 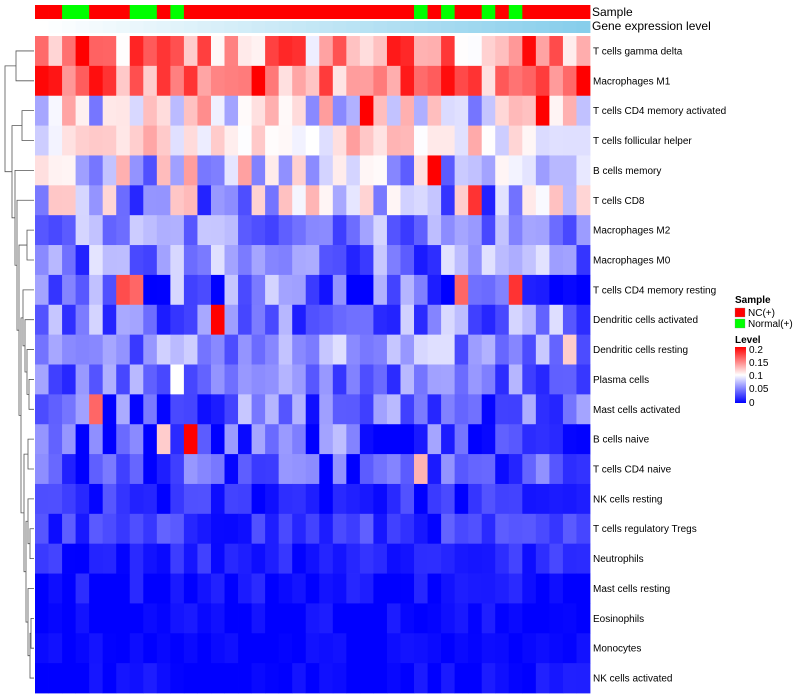 What do you see at coordinates (109, 290) in the screenshot?
I see `heatmap-cell-r8-c5` at bounding box center [109, 290].